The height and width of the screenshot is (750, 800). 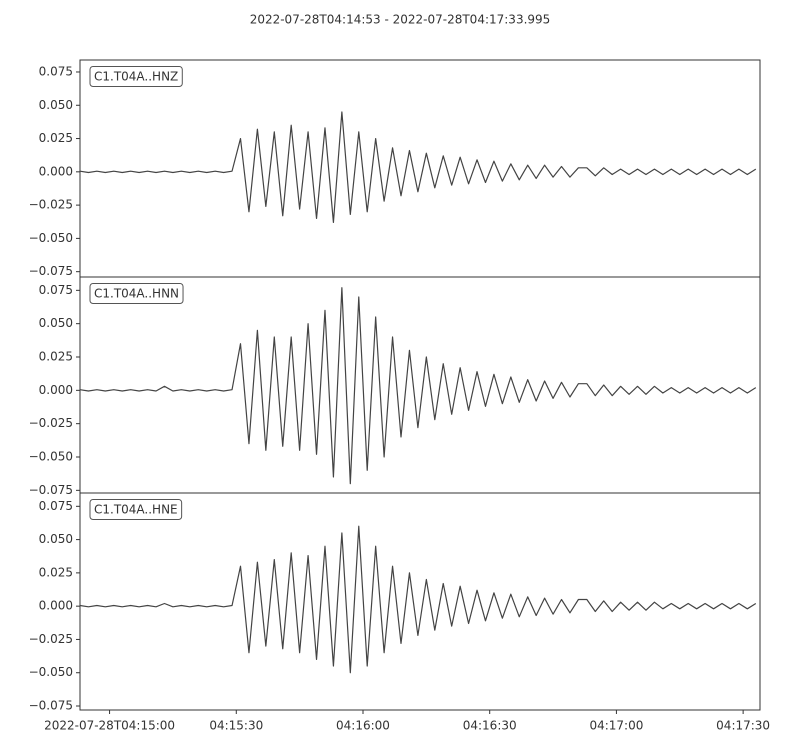 What do you see at coordinates (363, 726) in the screenshot?
I see `x-tick-label: 04:16:00` at bounding box center [363, 726].